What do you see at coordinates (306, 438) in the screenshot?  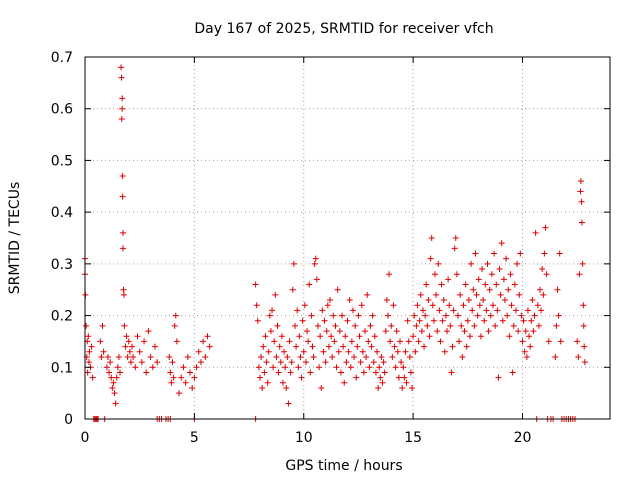 I see `x-tick-labels: 0 5 10 15 20` at bounding box center [306, 438].